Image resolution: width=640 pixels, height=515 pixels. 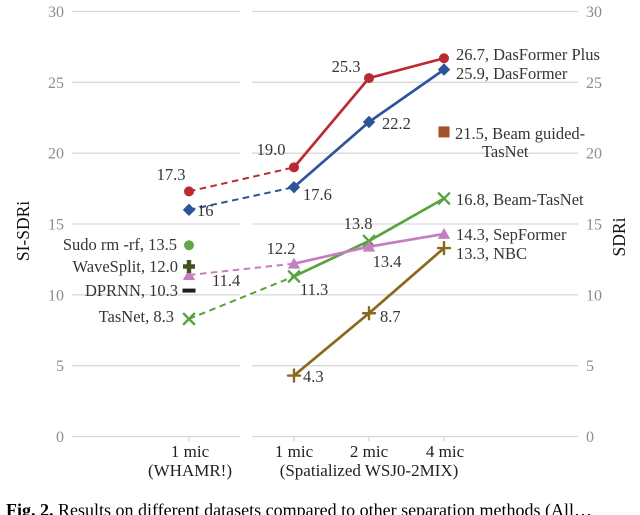 I want to click on data-label-21: WaveSplit, 12.0, so click(x=125, y=266).